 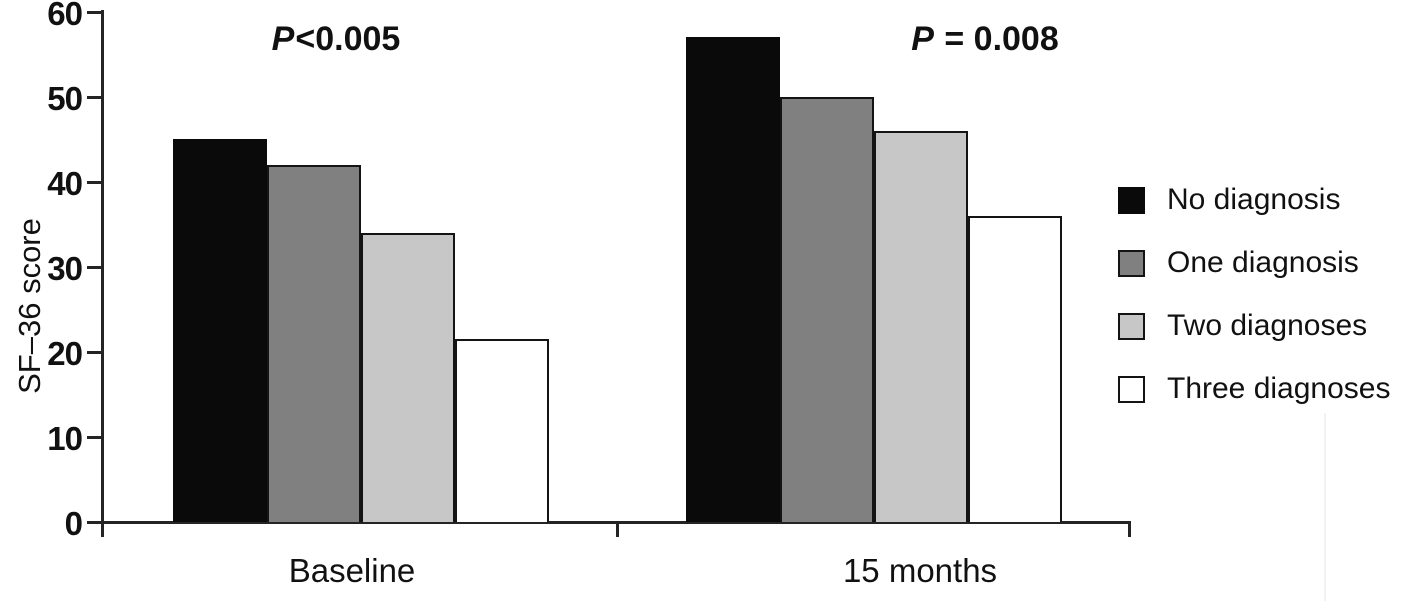 What do you see at coordinates (65, 16) in the screenshot?
I see `y-tick-label-60: 60` at bounding box center [65, 16].